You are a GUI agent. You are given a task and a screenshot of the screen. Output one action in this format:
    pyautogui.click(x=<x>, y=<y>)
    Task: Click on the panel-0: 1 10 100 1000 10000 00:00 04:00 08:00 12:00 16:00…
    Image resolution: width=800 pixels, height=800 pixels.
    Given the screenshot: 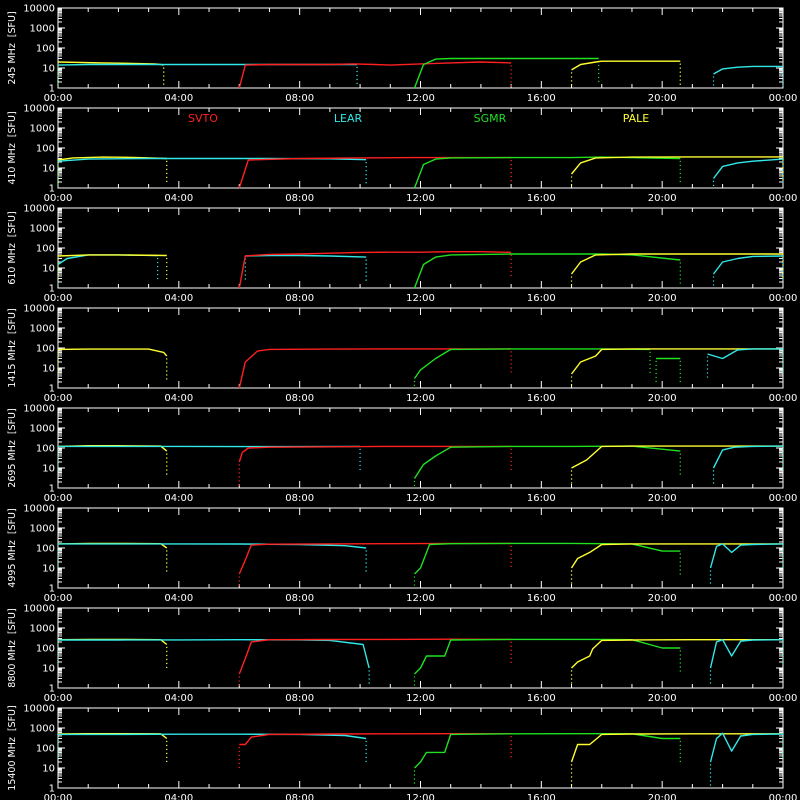 What is the action you would take?
    pyautogui.click(x=402, y=54)
    